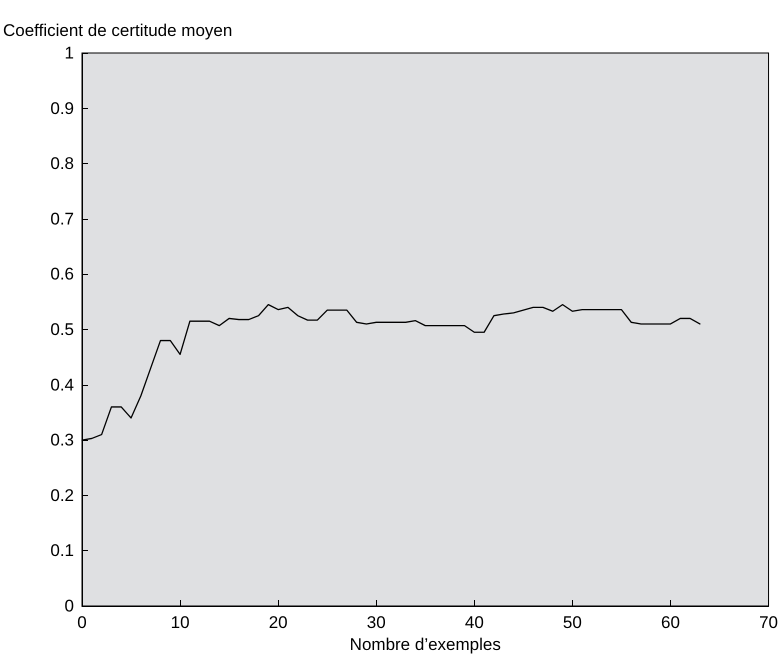 The width and height of the screenshot is (781, 660). Describe the element at coordinates (69, 53) in the screenshot. I see `y-tick-label: 1` at that location.